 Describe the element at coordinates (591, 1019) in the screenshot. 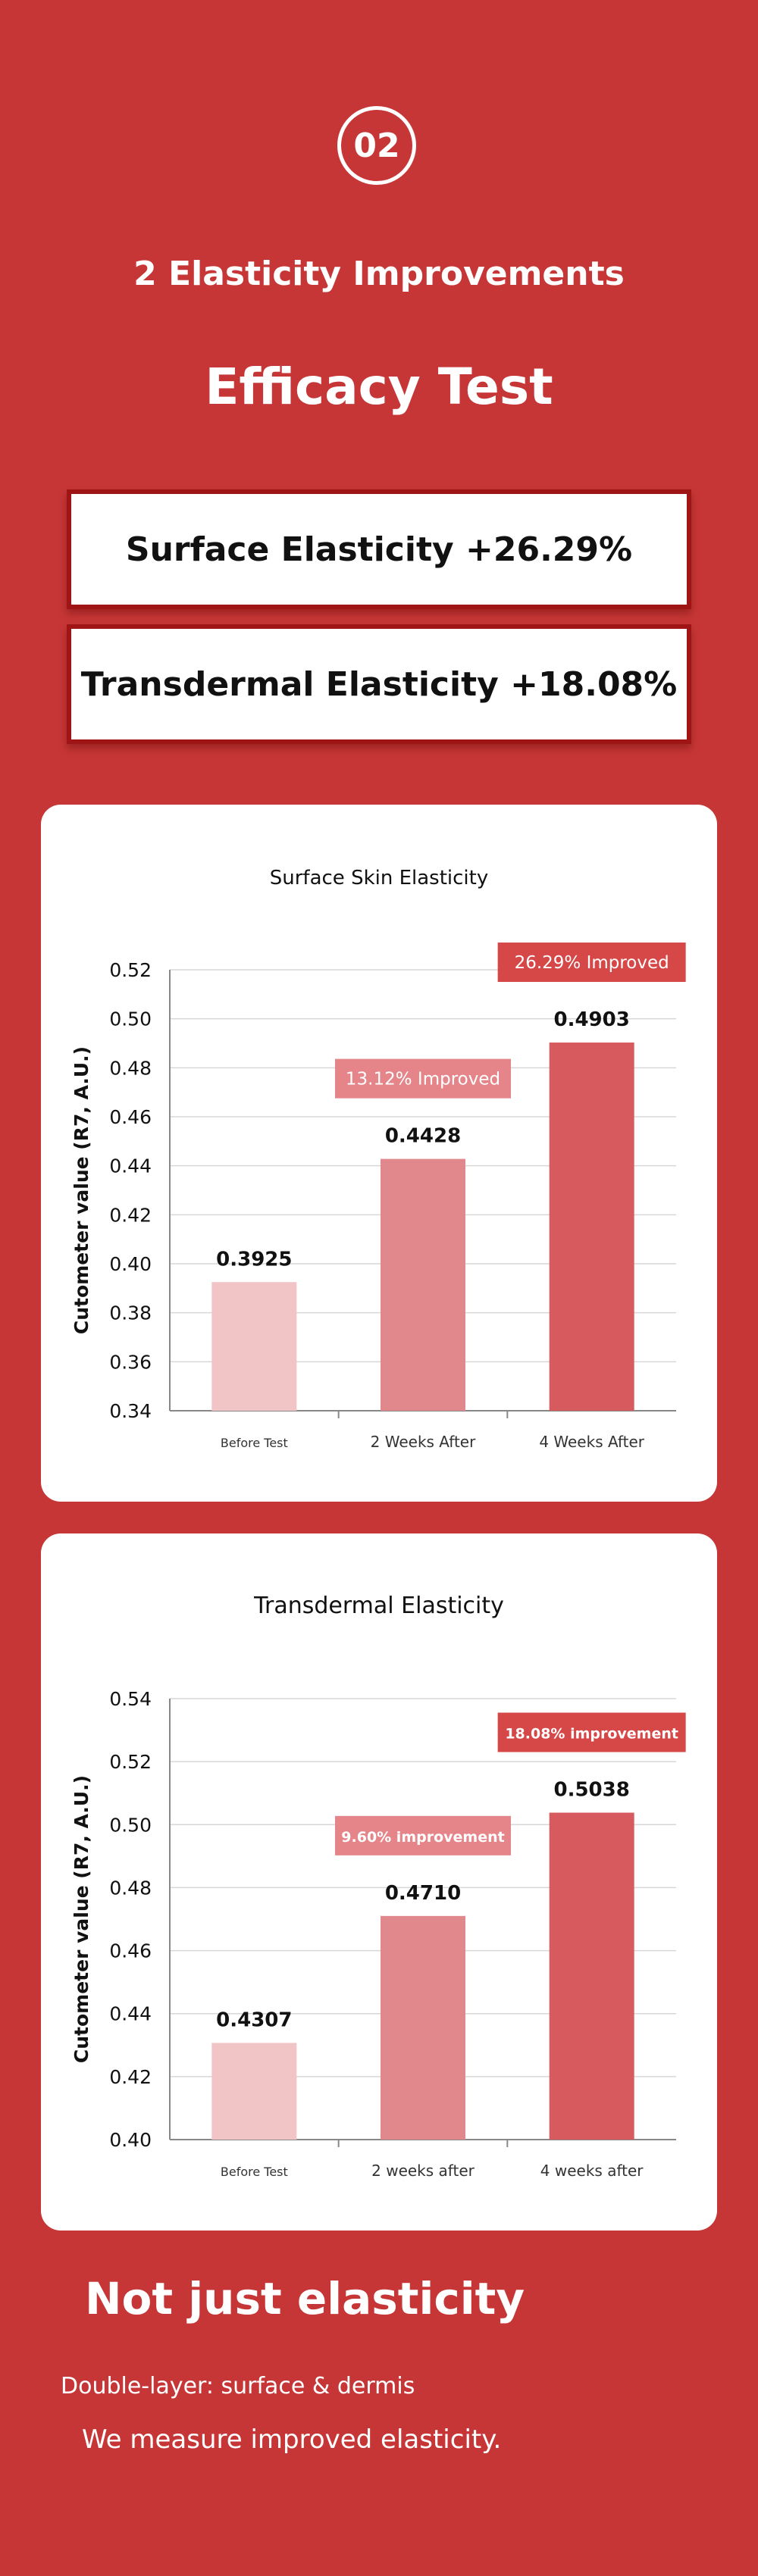

I see `surface-value-label: 0.4903` at that location.